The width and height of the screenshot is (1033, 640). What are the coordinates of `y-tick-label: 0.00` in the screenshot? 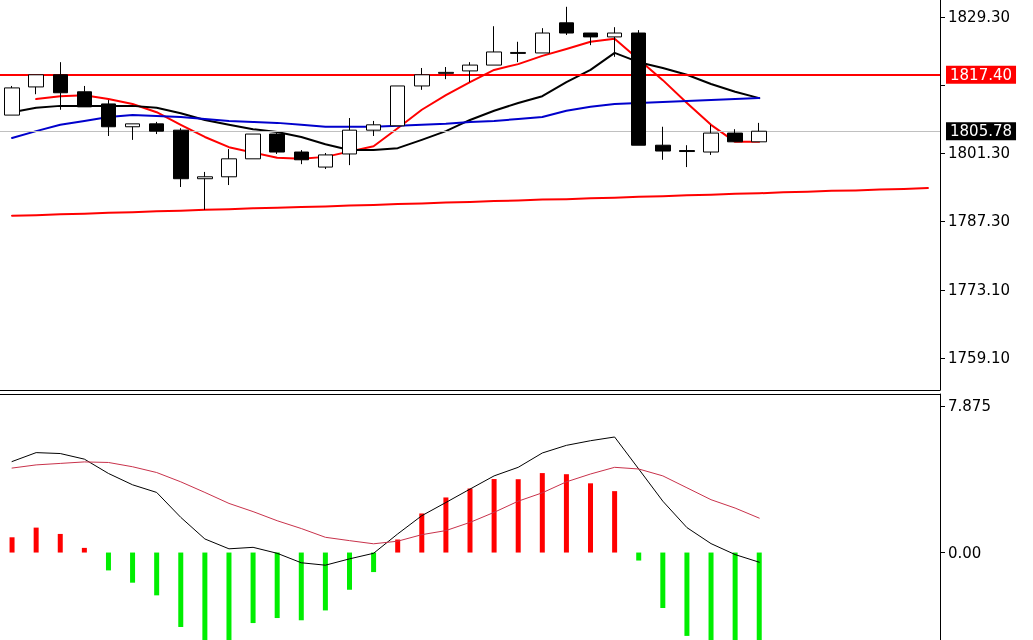 It's located at (965, 552).